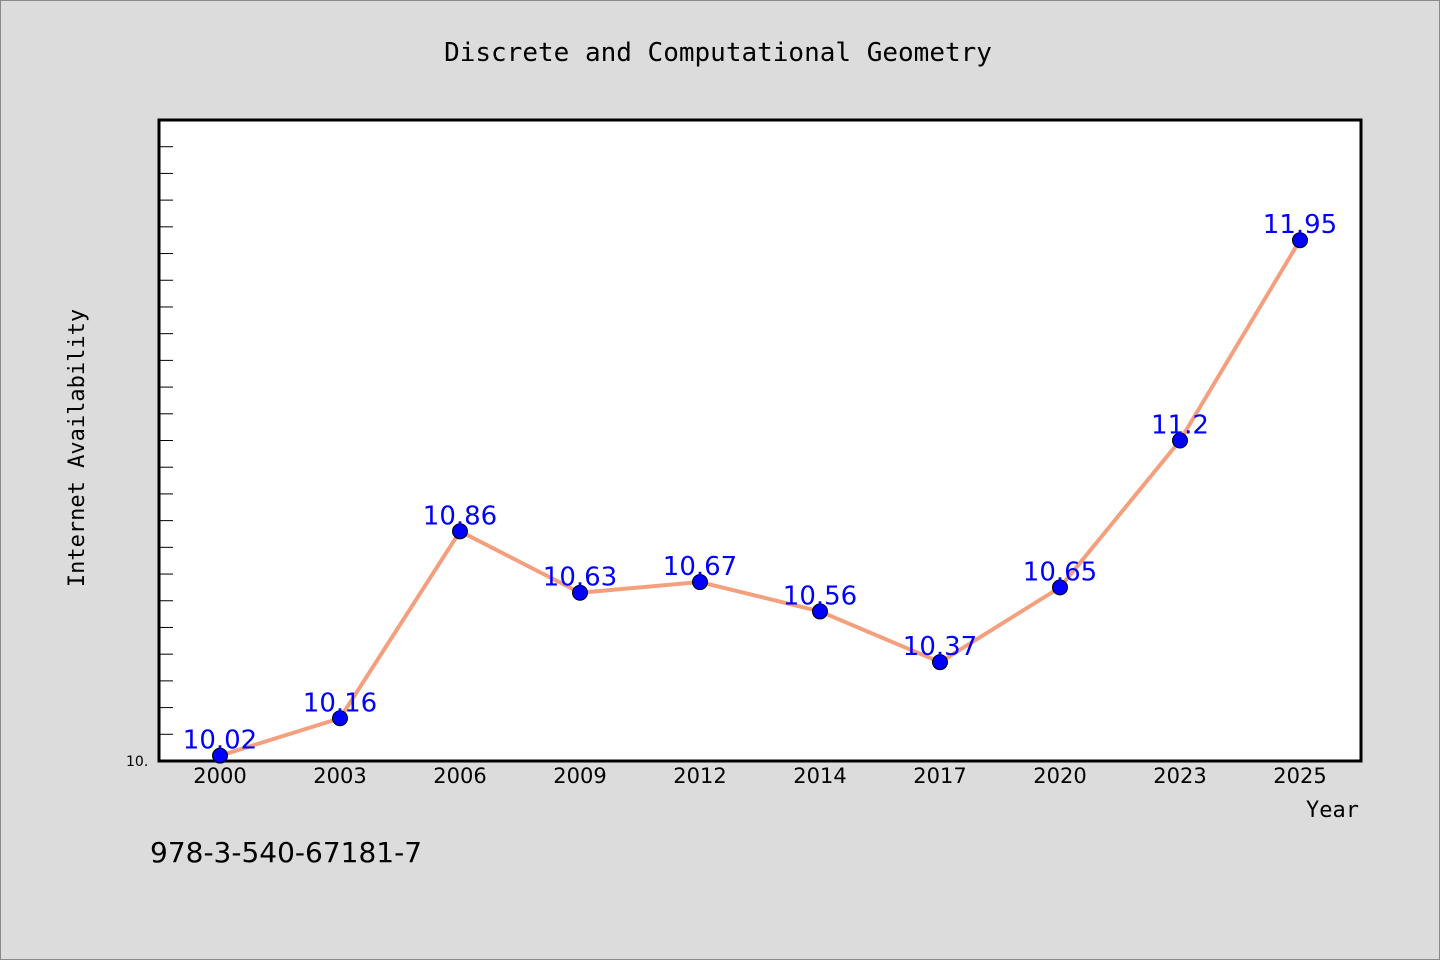 The width and height of the screenshot is (1440, 960). I want to click on data-label: 11.2, so click(1180, 426).